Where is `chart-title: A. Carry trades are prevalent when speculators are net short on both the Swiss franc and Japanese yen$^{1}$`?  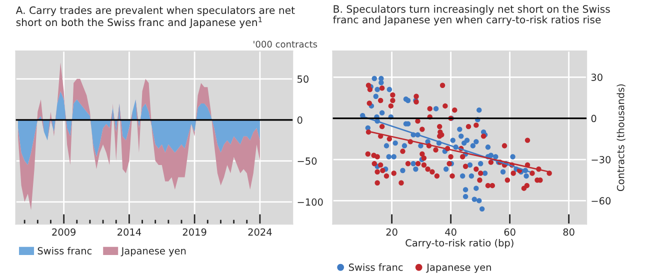 chart-title: A. Carry trades are prevalent when speculators are net short on both the Swiss franc and Japanese yen$^{1}$ is located at coordinates (155, 17).